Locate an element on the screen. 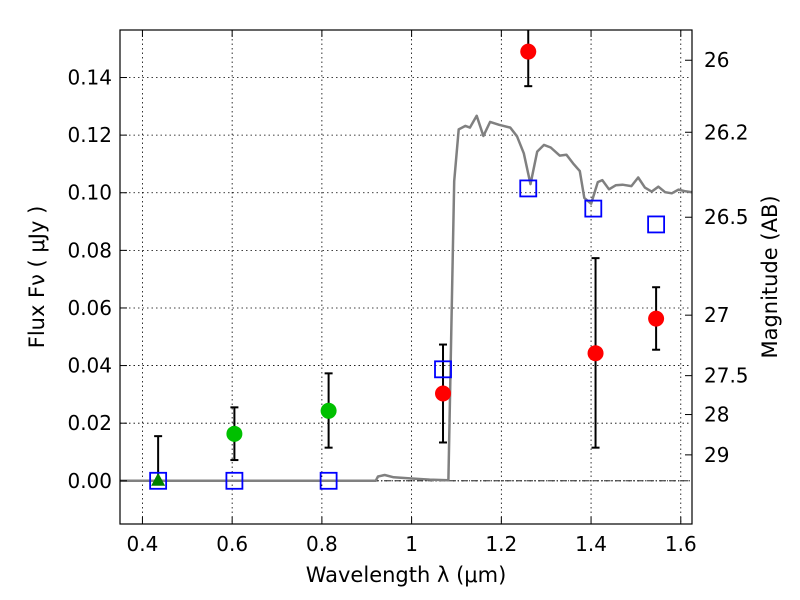 Image resolution: width=800 pixels, height=600 pixels. right-tick-label: 26 is located at coordinates (716, 60).